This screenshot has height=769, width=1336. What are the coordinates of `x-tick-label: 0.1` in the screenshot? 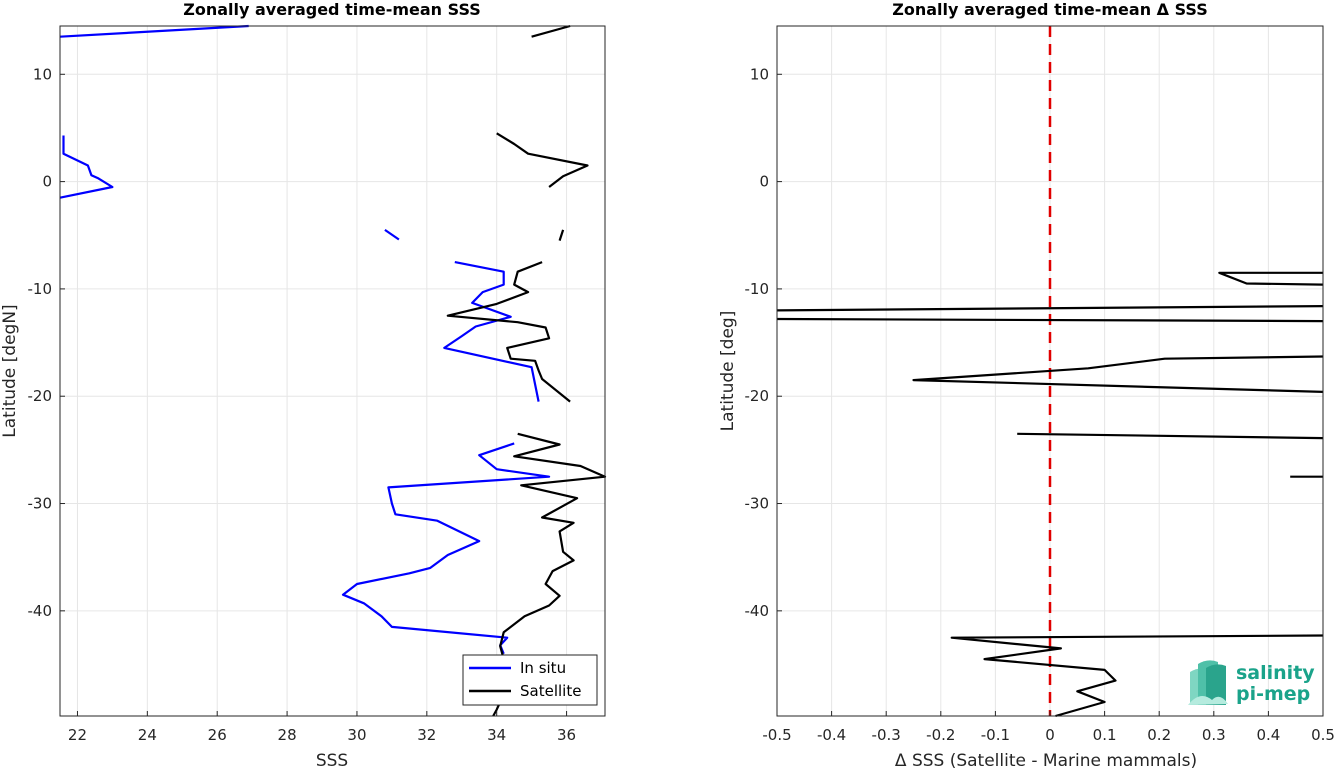 It's located at (1105, 735).